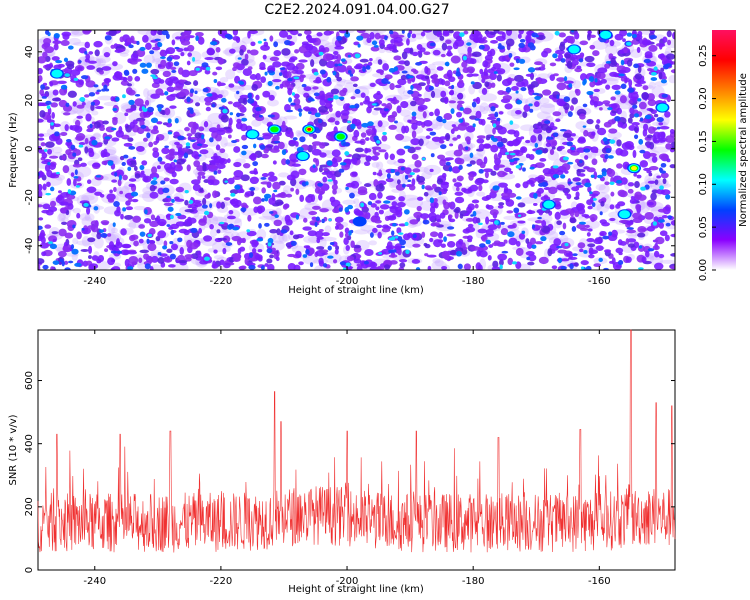 The image size is (750, 600). What do you see at coordinates (634, 168) in the screenshot?
I see `heatmap-hotspot` at bounding box center [634, 168].